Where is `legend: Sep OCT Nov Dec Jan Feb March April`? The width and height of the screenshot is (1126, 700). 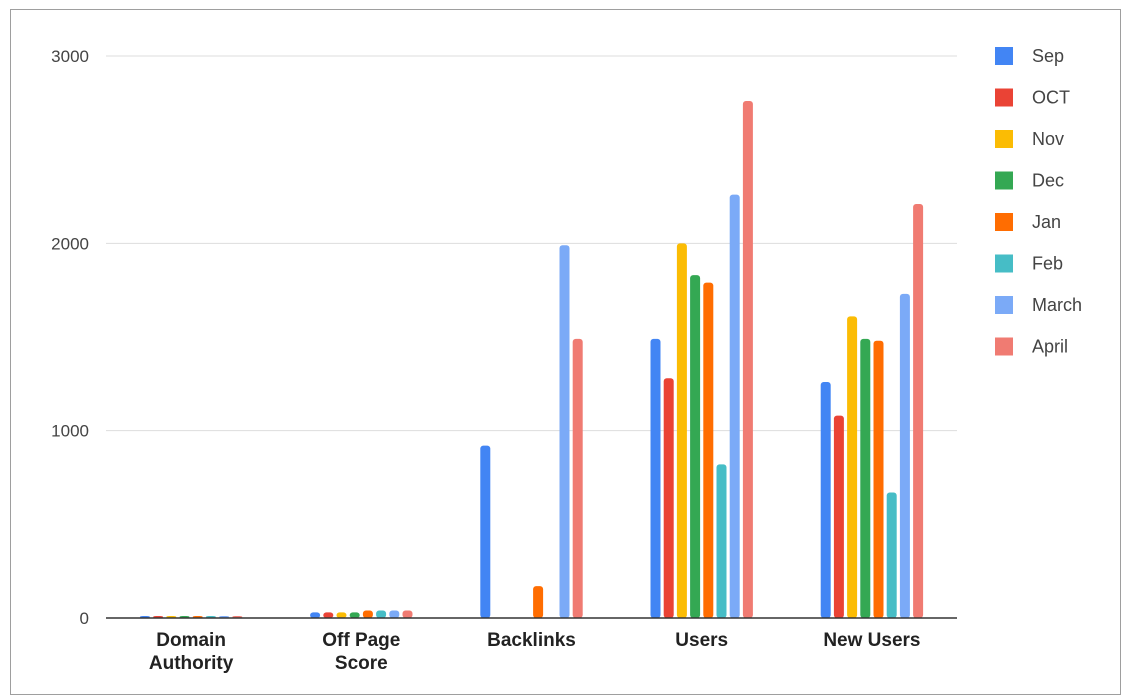 legend: Sep OCT Nov Dec Jan Feb March April is located at coordinates (1038, 201).